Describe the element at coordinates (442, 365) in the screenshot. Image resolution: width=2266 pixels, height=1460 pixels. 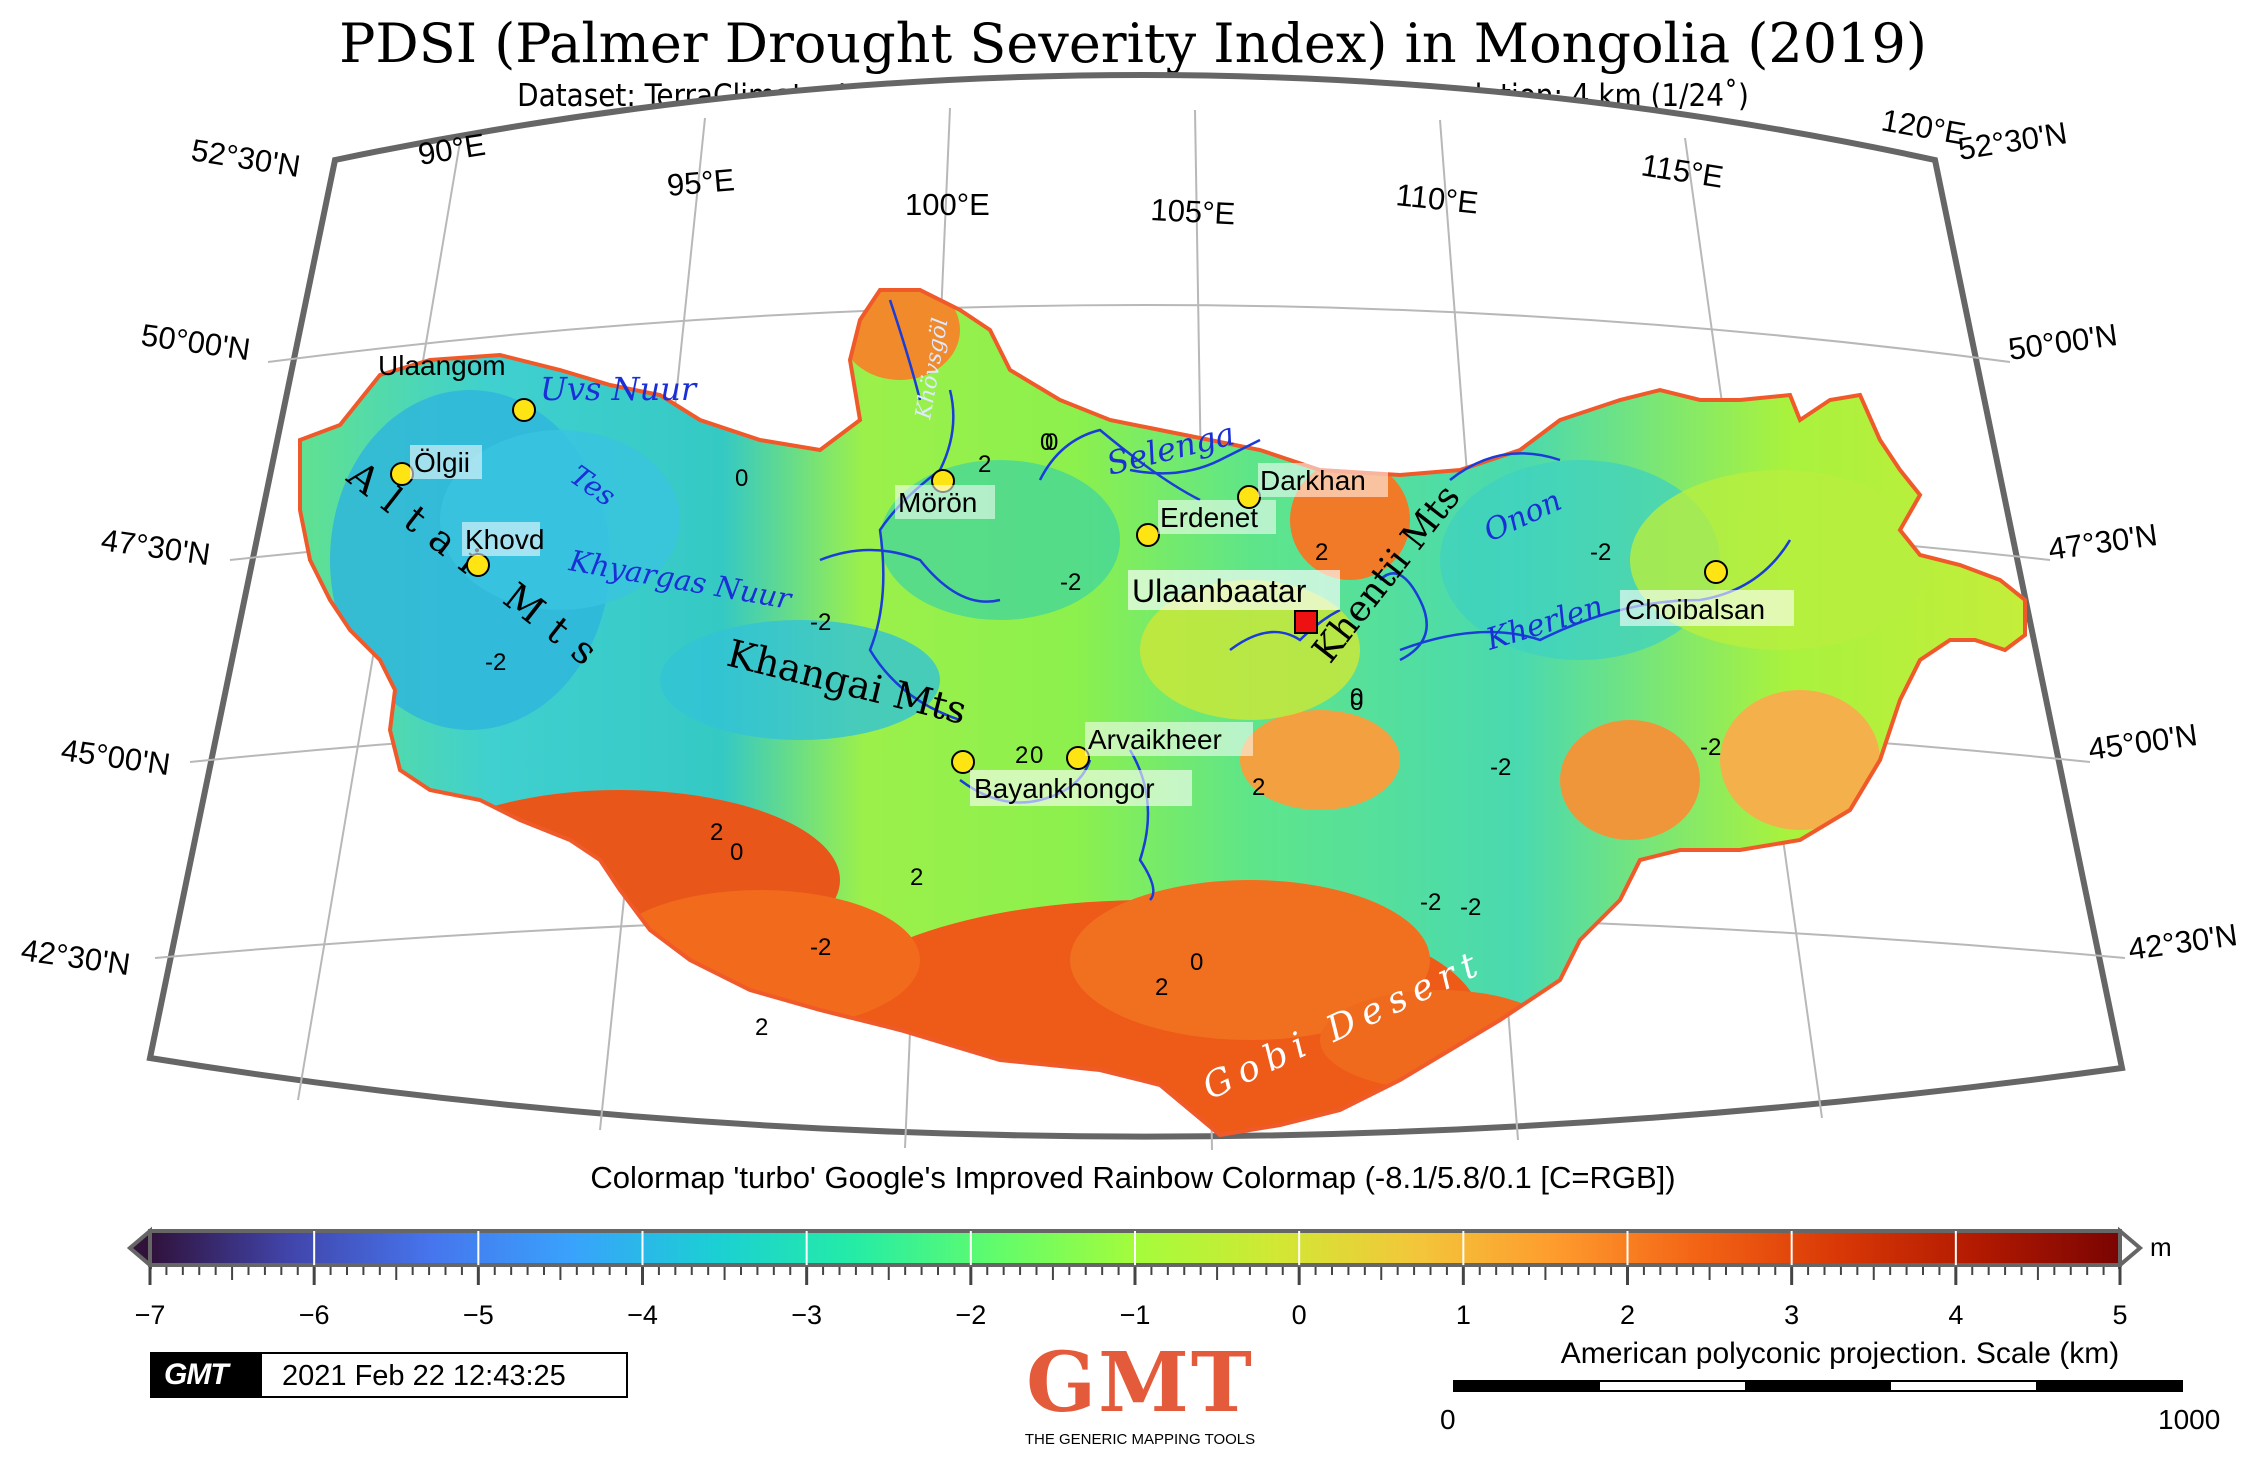
I see `city-label: Ulaangom` at that location.